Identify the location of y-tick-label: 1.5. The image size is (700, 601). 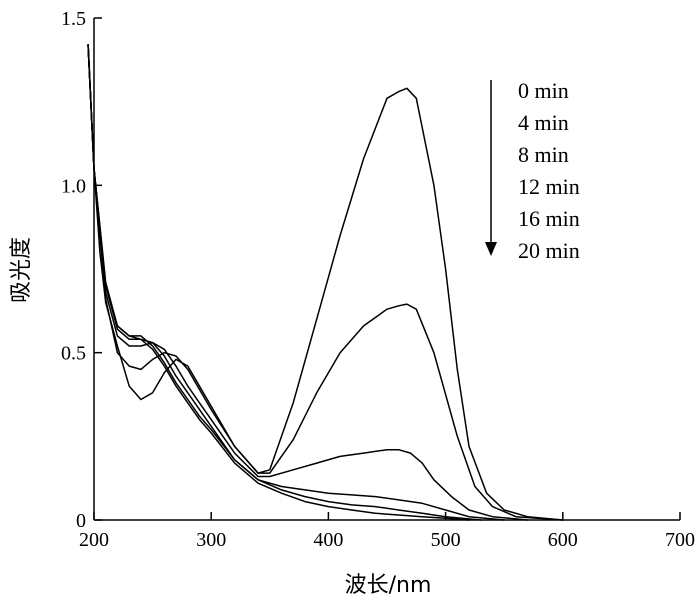
(73, 19).